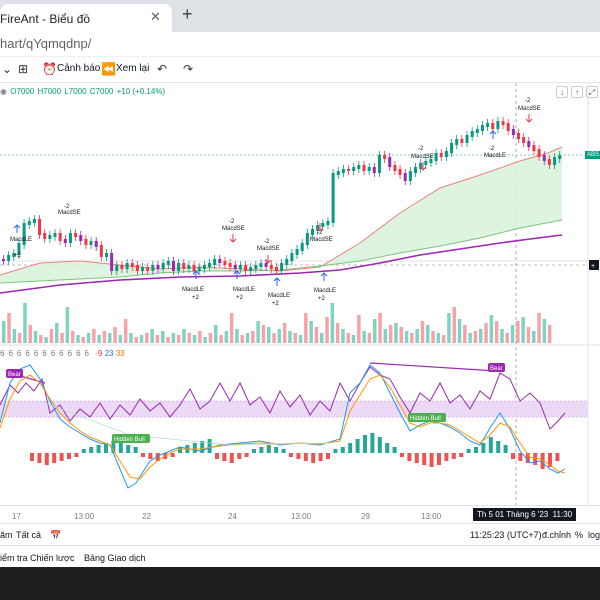  I want to click on replay-button: Xem lại, so click(133, 68).